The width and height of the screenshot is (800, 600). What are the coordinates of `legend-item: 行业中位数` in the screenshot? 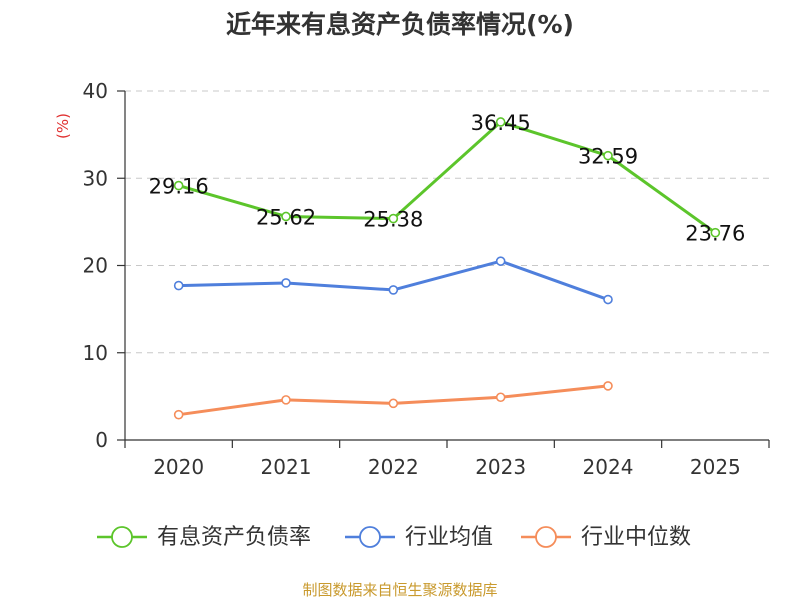 It's located at (606, 537).